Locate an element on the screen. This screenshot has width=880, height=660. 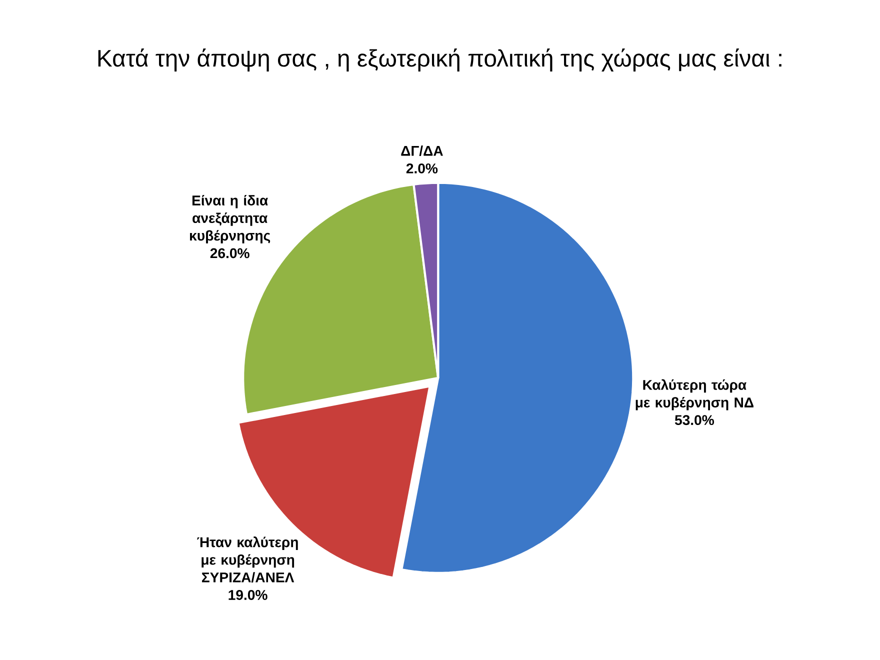
data-label: 53.0% is located at coordinates (694, 420).